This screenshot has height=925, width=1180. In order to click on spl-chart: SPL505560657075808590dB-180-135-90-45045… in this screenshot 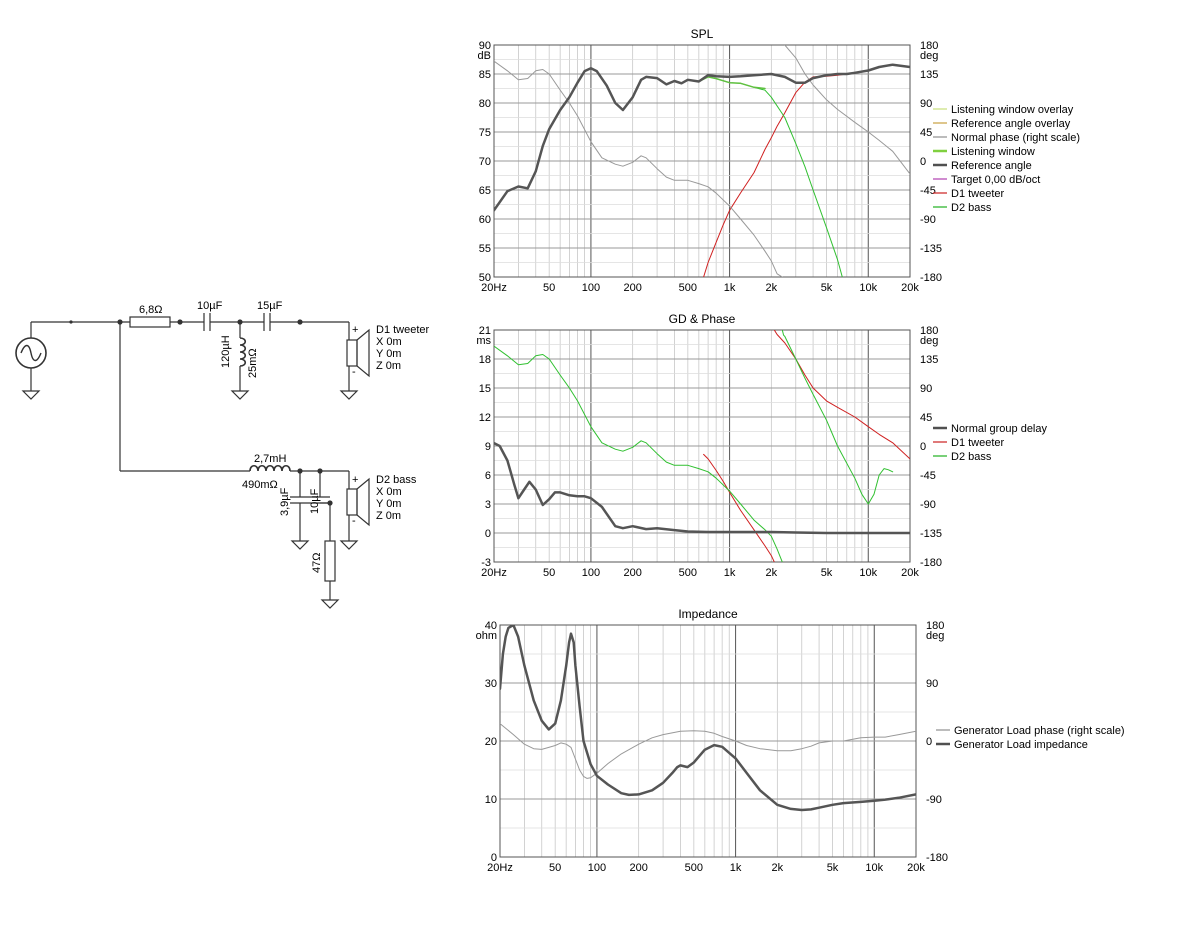, I will do `click(779, 160)`.